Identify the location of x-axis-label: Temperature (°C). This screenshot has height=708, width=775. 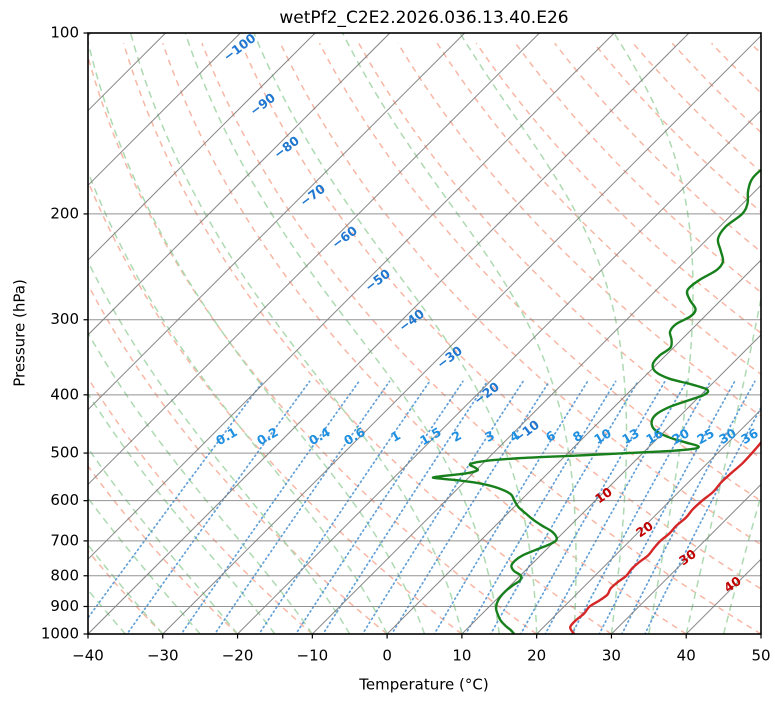
(423, 685).